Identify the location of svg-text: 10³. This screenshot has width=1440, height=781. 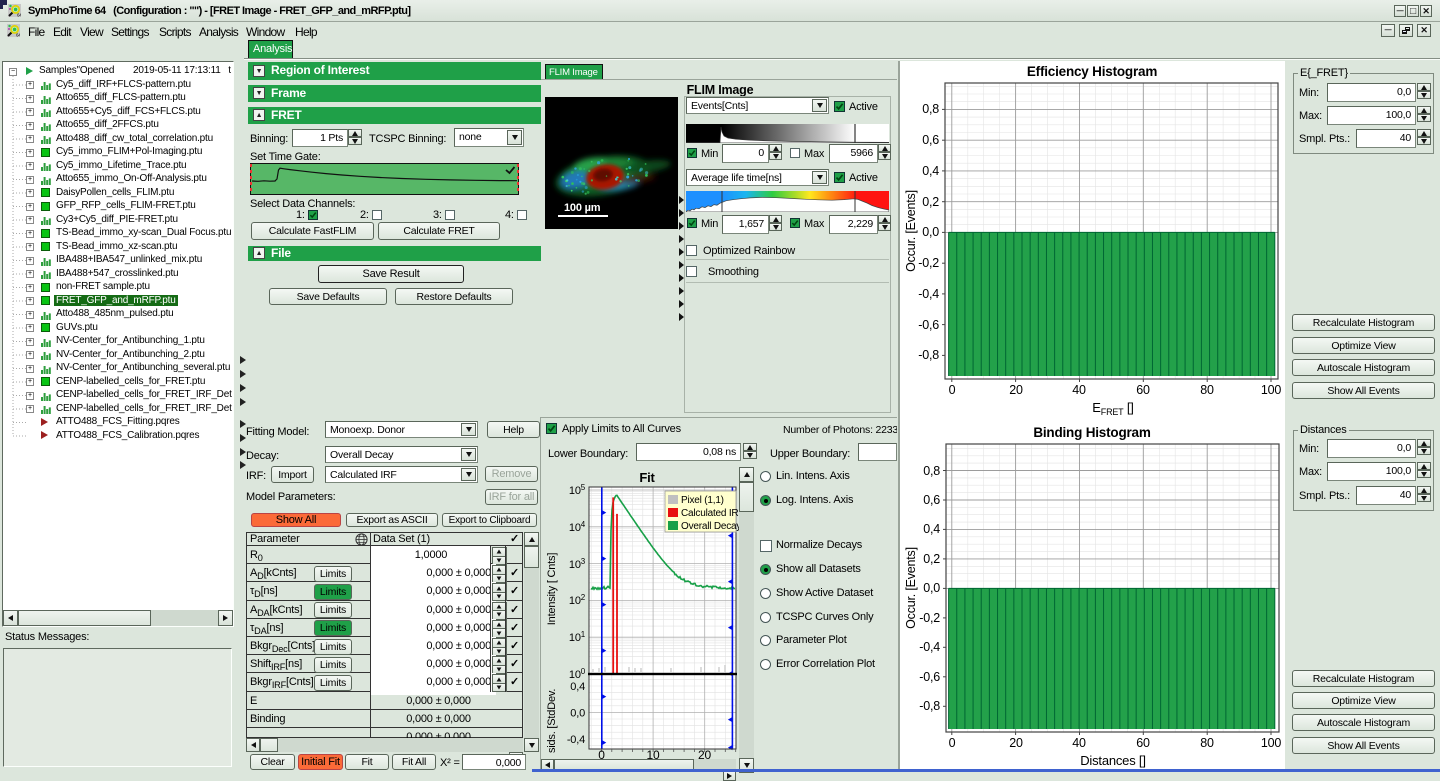
(577, 564).